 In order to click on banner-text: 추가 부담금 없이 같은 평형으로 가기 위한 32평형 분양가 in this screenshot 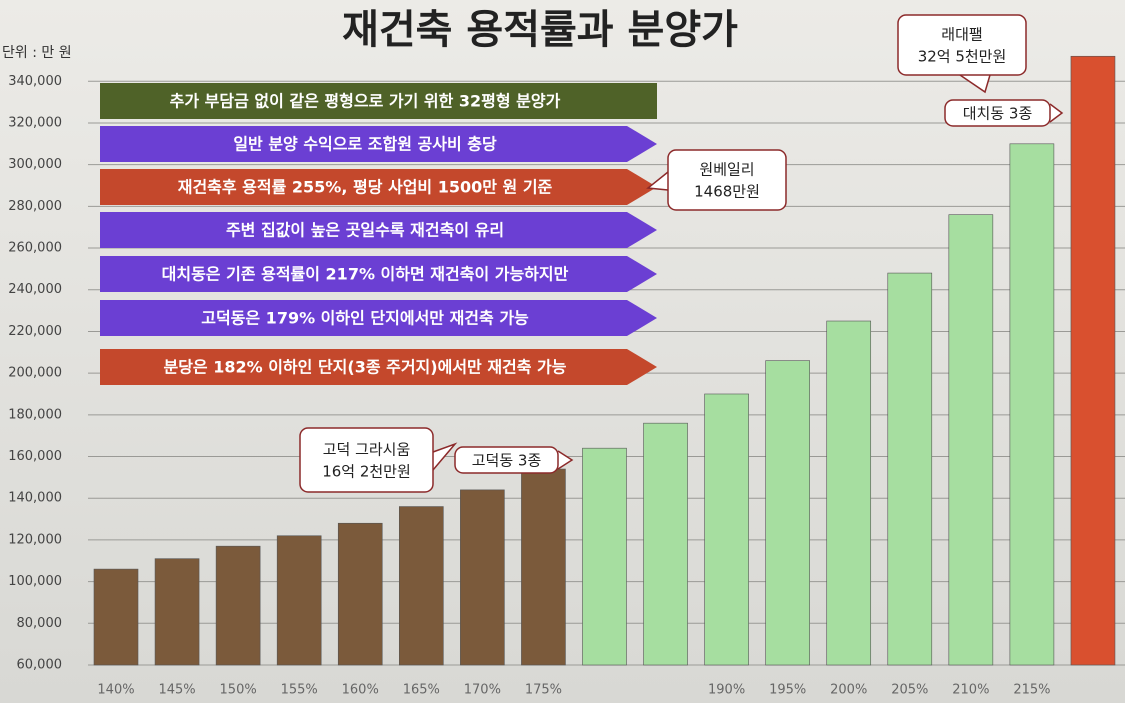, I will do `click(365, 101)`.